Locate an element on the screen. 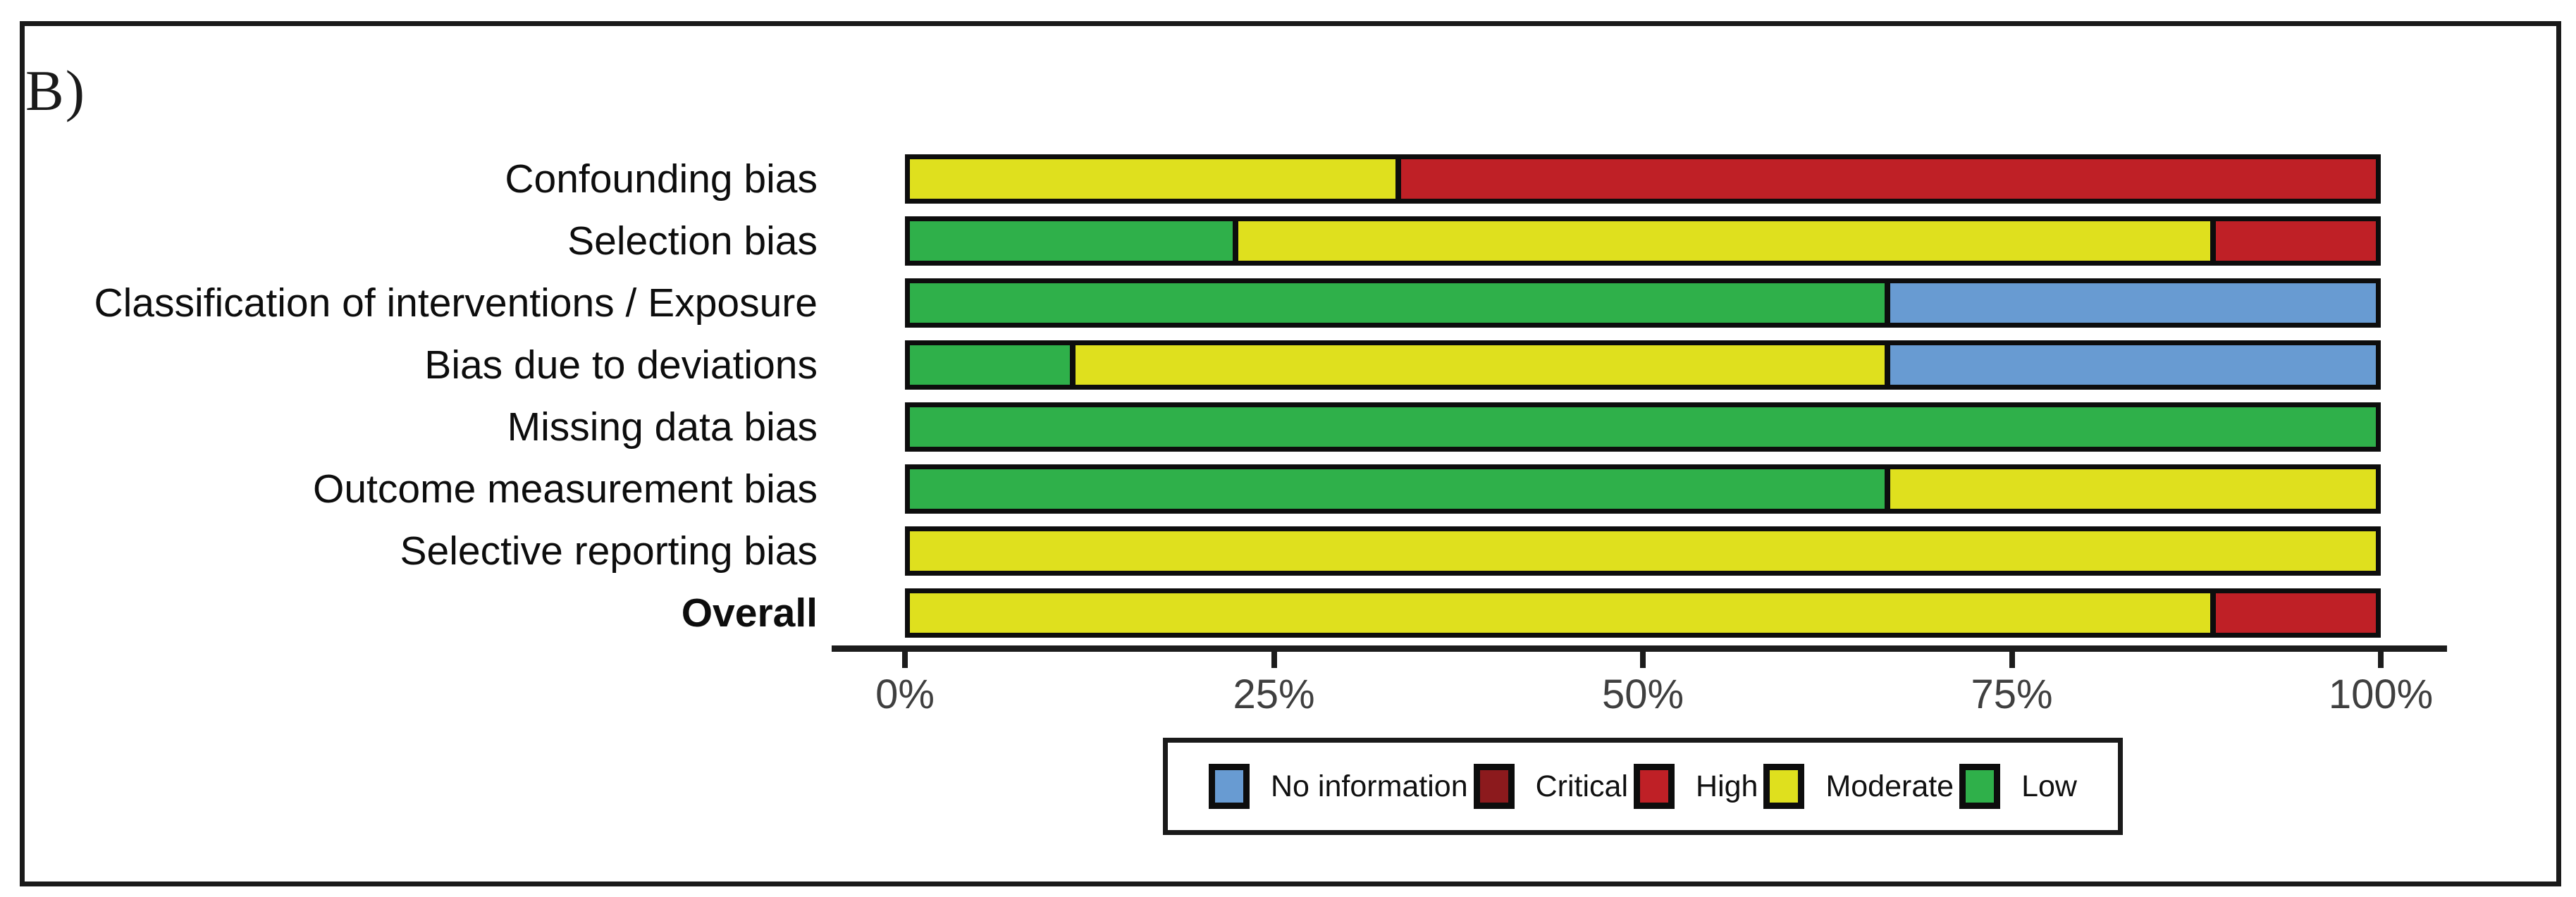 The image size is (2576, 897). legend: No information Critical High Moderate Low is located at coordinates (1643, 786).